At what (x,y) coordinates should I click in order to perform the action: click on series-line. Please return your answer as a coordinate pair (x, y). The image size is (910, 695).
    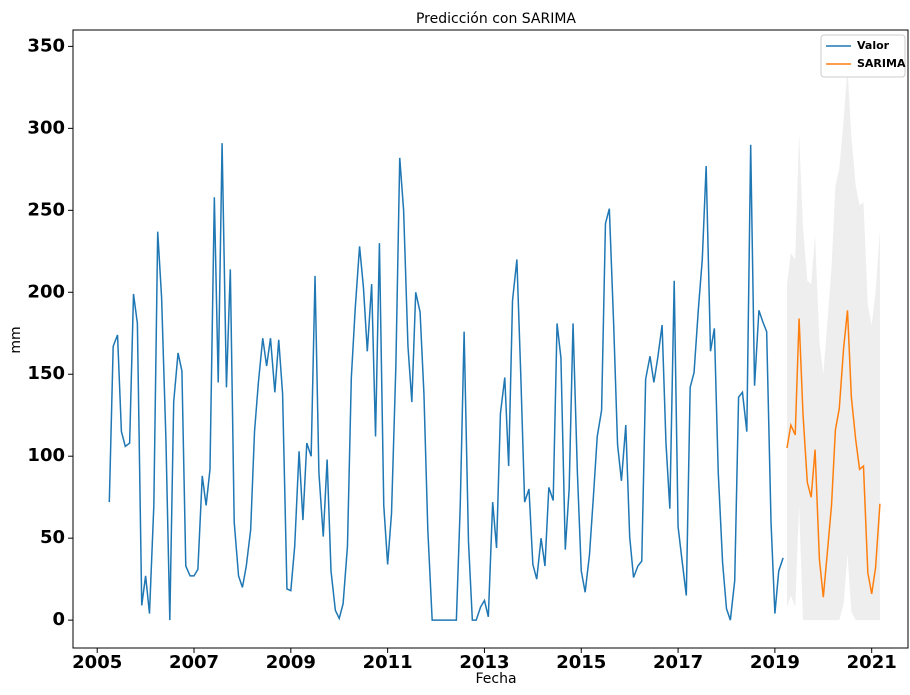
    Looking at the image, I should click on (833, 454).